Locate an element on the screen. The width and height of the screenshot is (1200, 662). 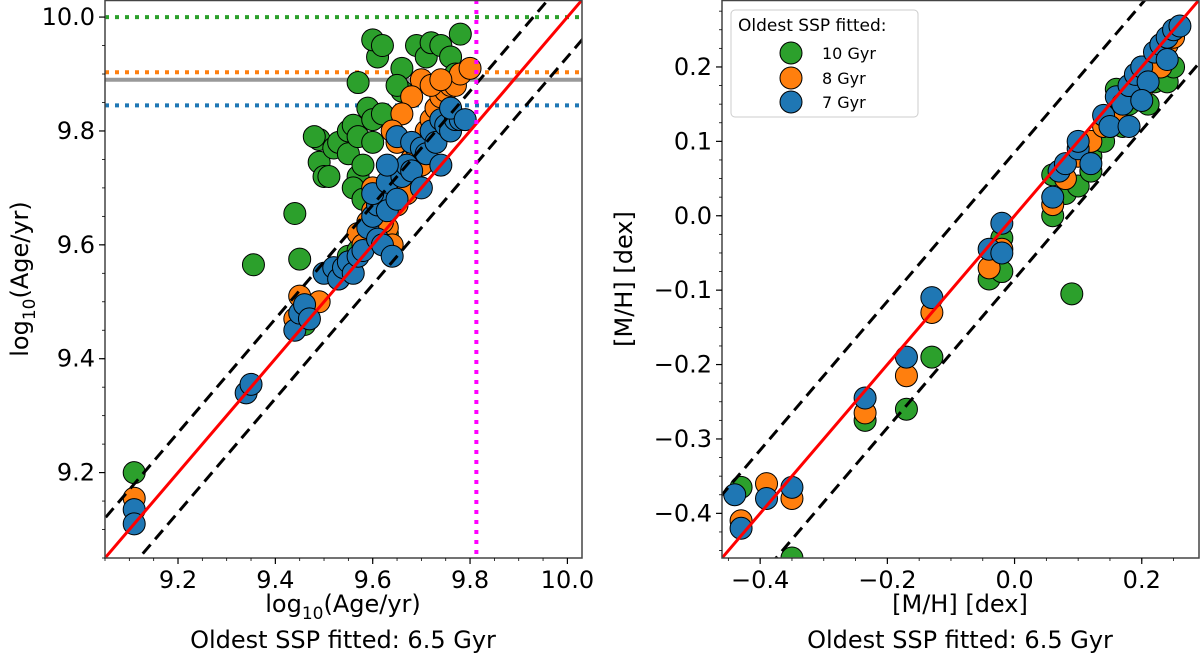
x-tick-label: −0.2 is located at coordinates (887, 580).